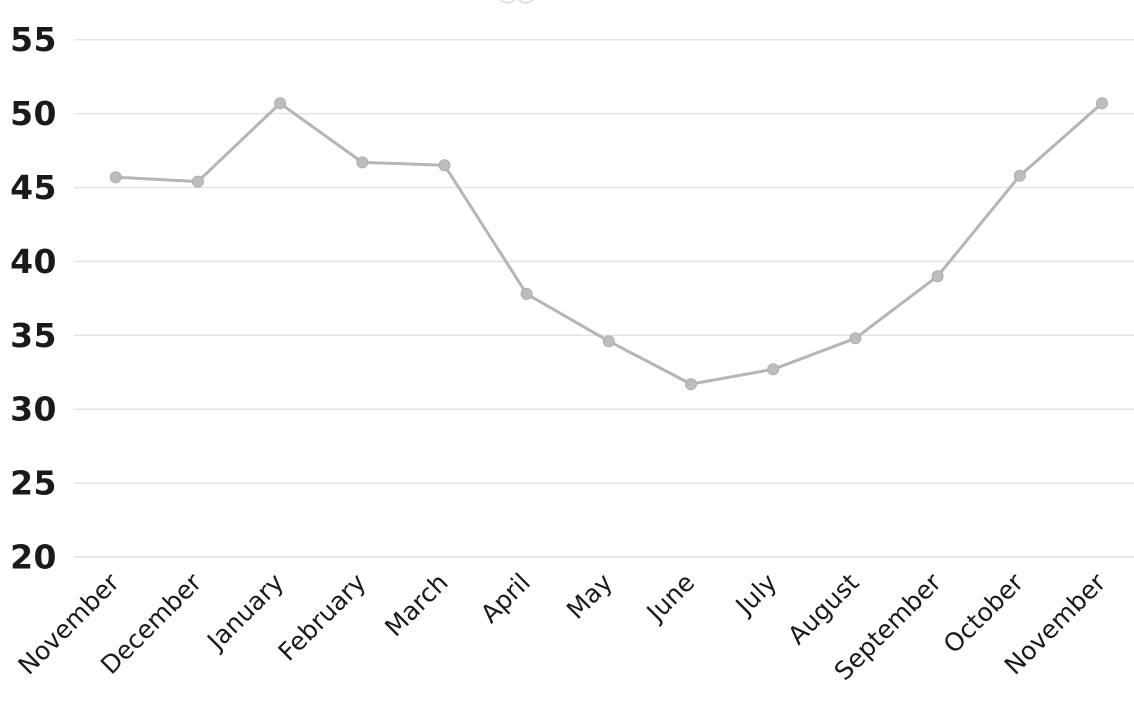  Describe the element at coordinates (823, 609) in the screenshot. I see `x-axis-tick-label: August` at that location.